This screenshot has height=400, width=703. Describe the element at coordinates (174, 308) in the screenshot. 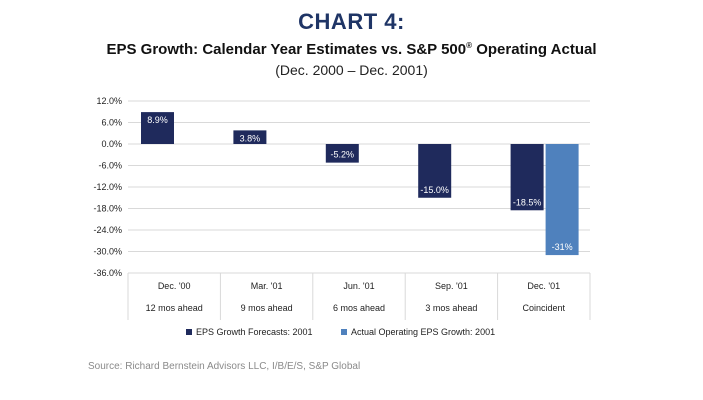

I see `x-sub-label: 12 mos ahead` at that location.